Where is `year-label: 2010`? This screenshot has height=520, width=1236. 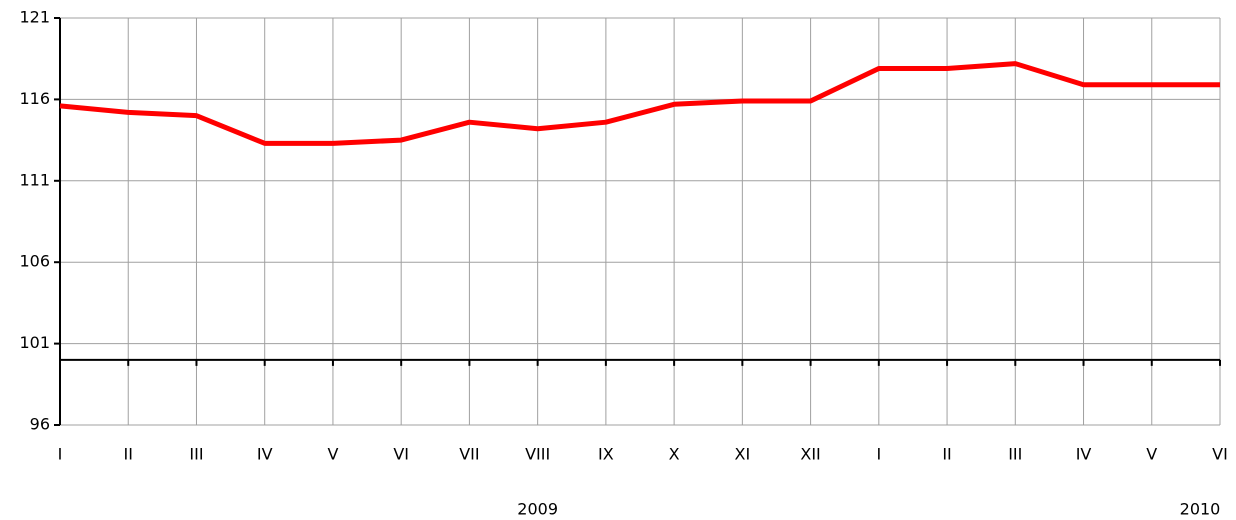
year-label: 2010 is located at coordinates (1200, 509).